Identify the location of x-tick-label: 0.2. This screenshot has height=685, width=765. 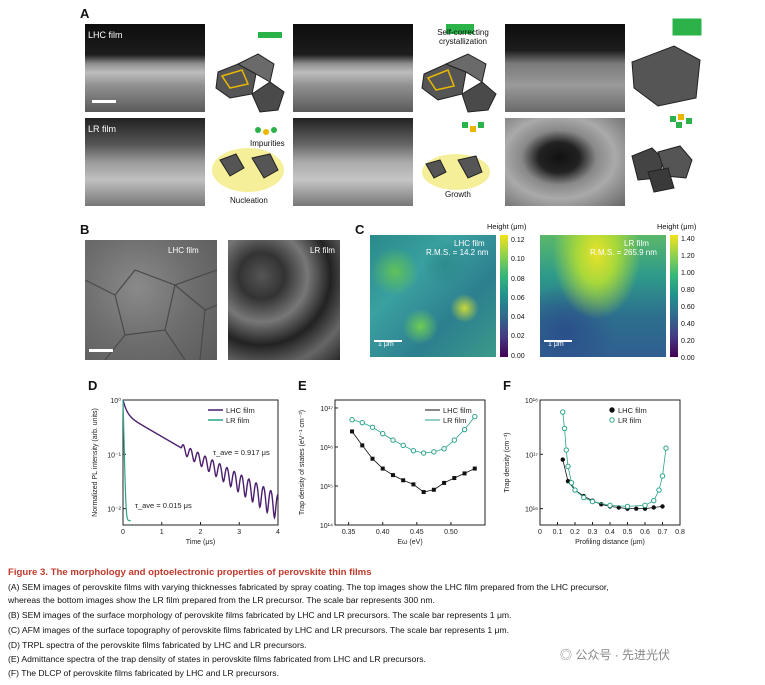
(575, 532).